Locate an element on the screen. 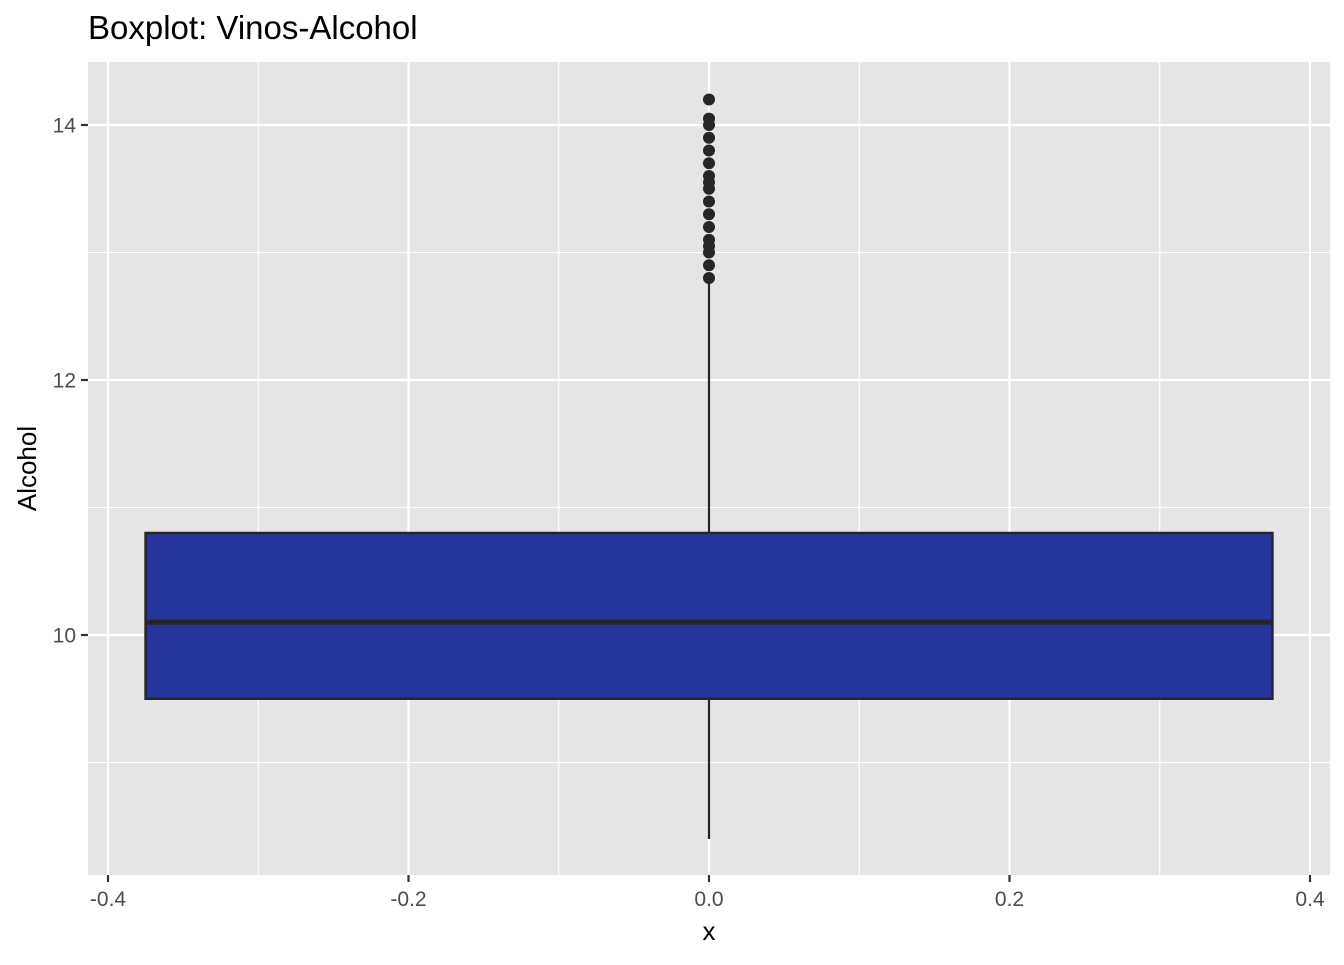 The width and height of the screenshot is (1344, 965). x-tick-label: 0.2 is located at coordinates (1009, 899).